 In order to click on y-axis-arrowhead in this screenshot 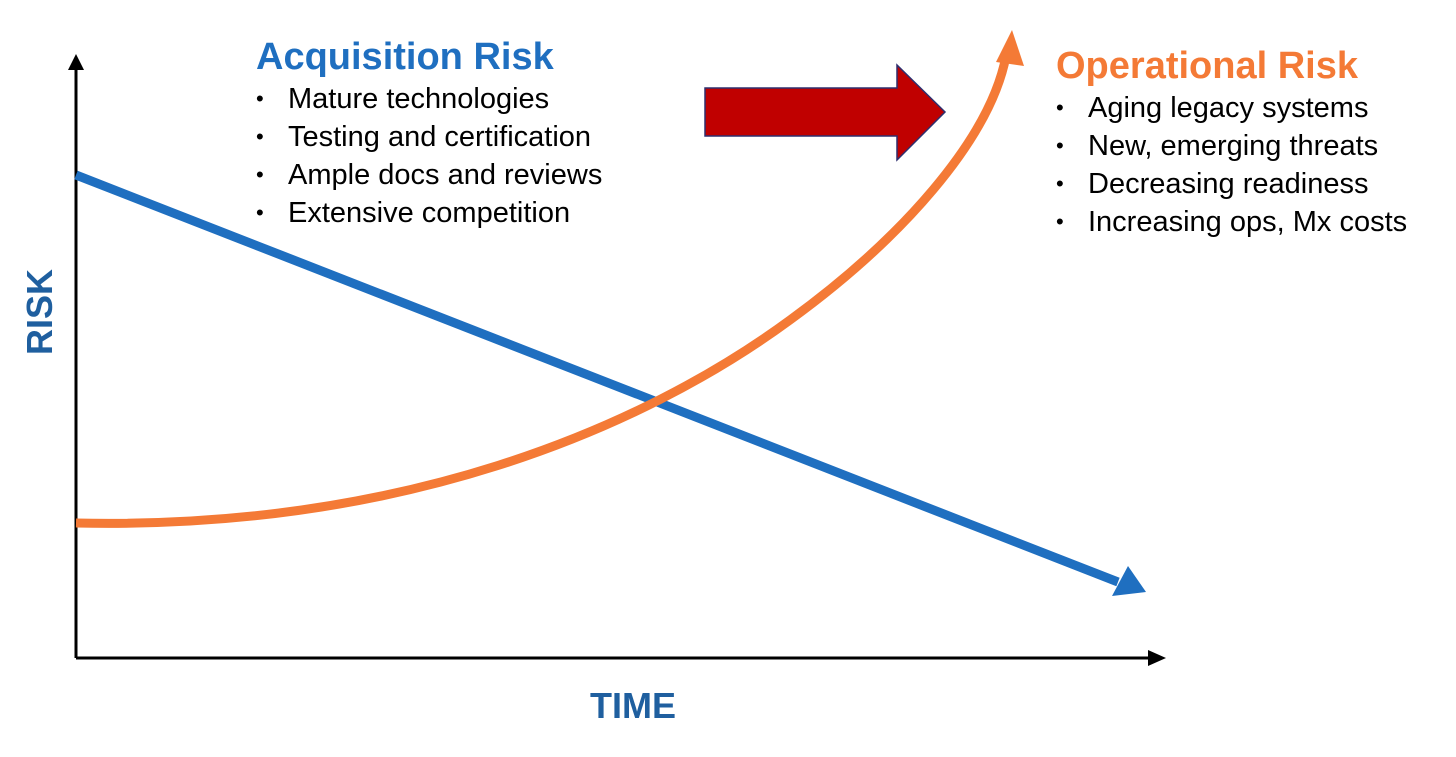, I will do `click(76, 62)`.